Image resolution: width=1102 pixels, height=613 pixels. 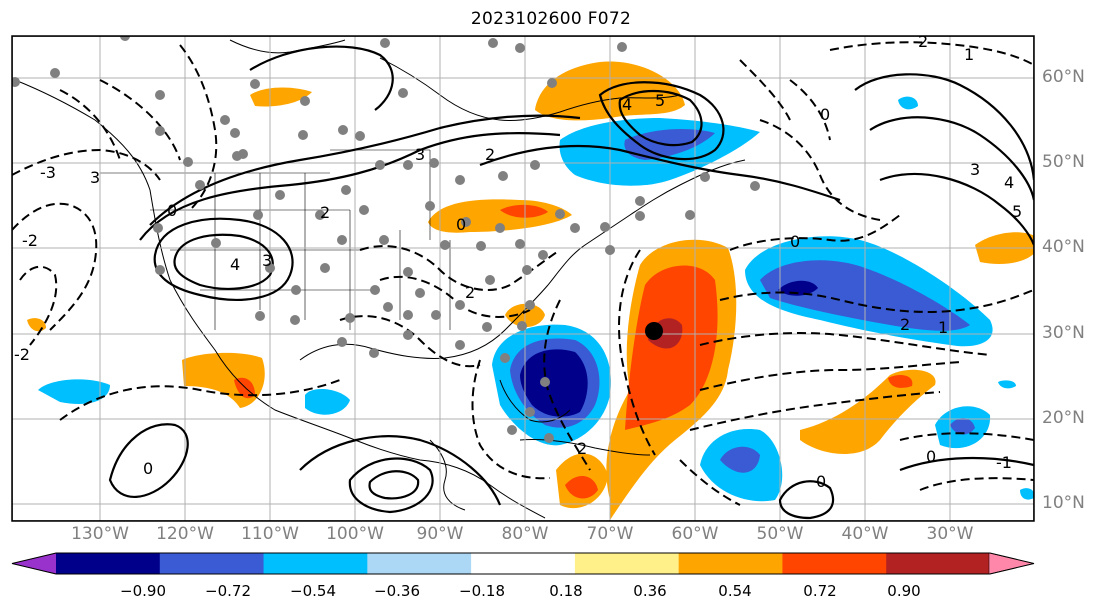 I want to click on lon-label: 110°W, so click(x=270, y=534).